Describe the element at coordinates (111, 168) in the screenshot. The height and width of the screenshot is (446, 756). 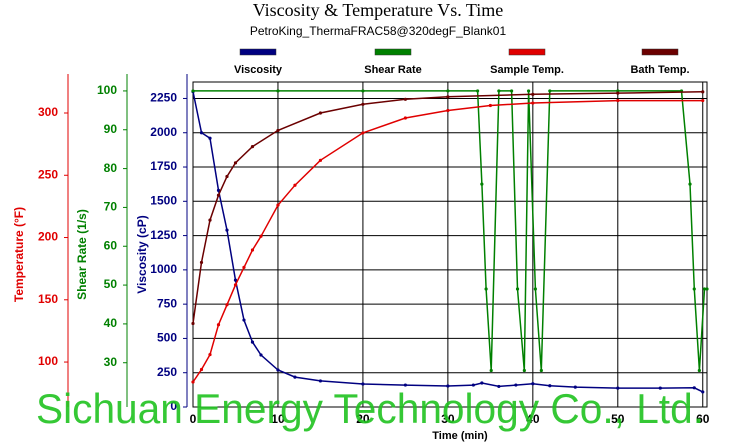
I see `y-tick-label: 80` at that location.